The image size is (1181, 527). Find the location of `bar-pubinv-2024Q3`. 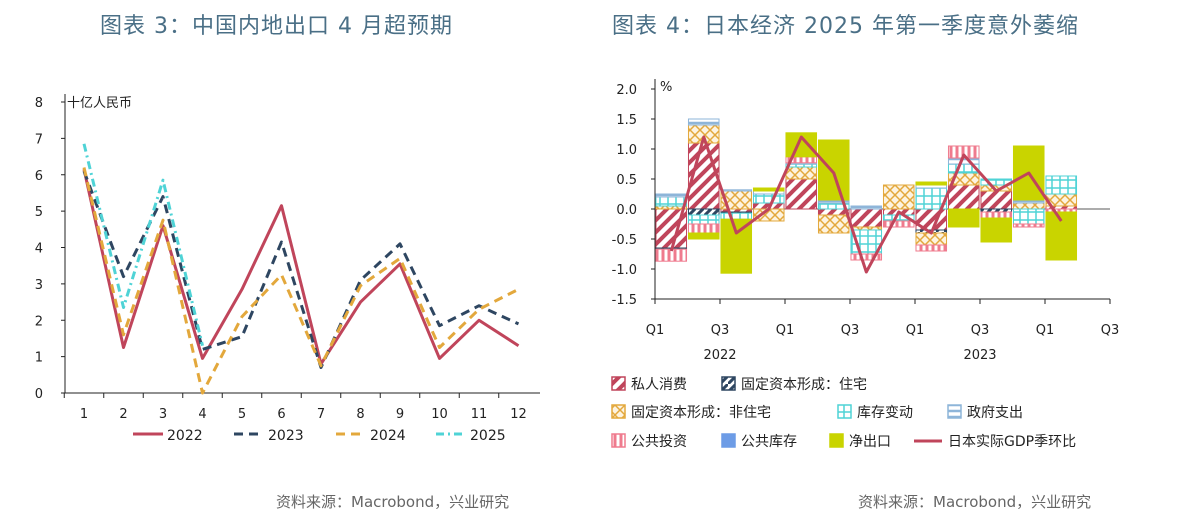

bar-pubinv-2024Q3 is located at coordinates (996, 215).